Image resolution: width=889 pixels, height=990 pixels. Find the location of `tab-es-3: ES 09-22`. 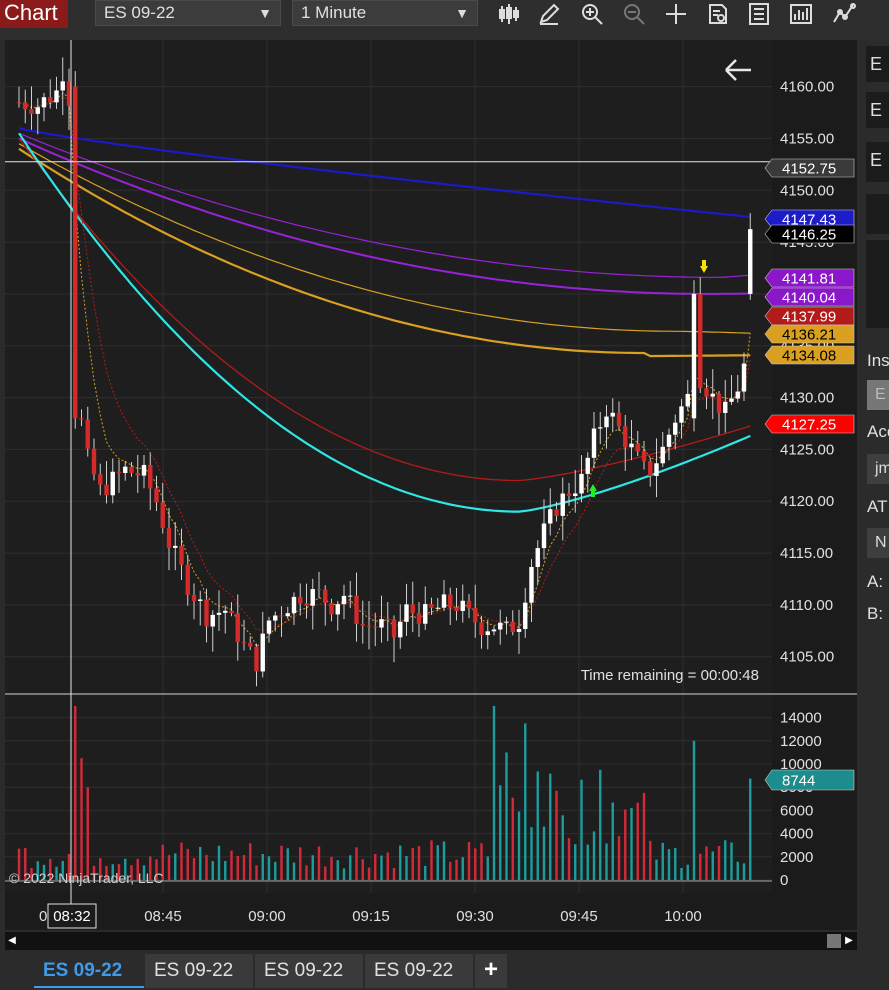

tab-es-3: ES 09-22 is located at coordinates (309, 971).